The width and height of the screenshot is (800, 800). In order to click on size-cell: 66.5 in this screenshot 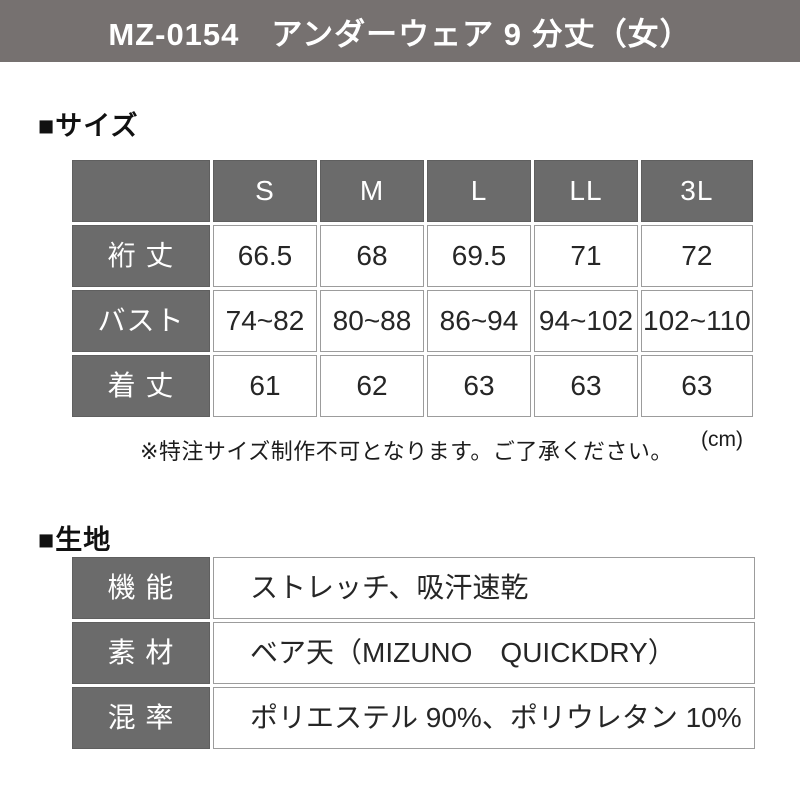, I will do `click(265, 256)`.